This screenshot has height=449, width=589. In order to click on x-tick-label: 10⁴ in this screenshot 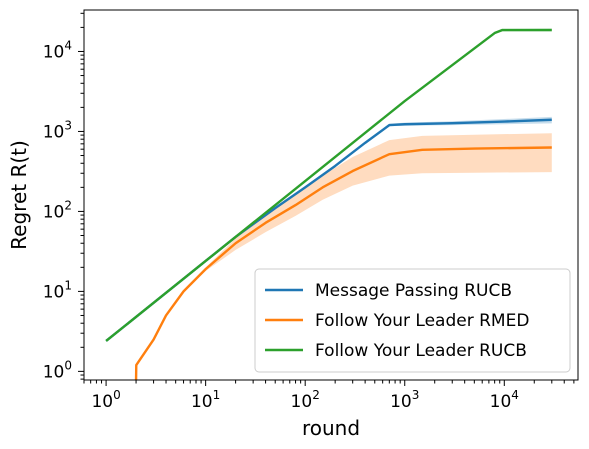, I will do `click(504, 400)`.